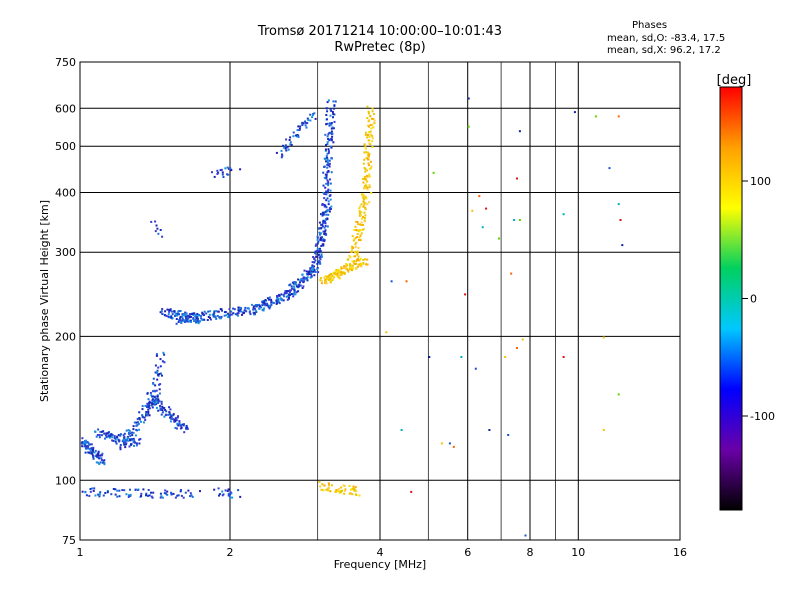 Image resolution: width=800 pixels, height=600 pixels. I want to click on y-tick-label: 400, so click(65, 193).